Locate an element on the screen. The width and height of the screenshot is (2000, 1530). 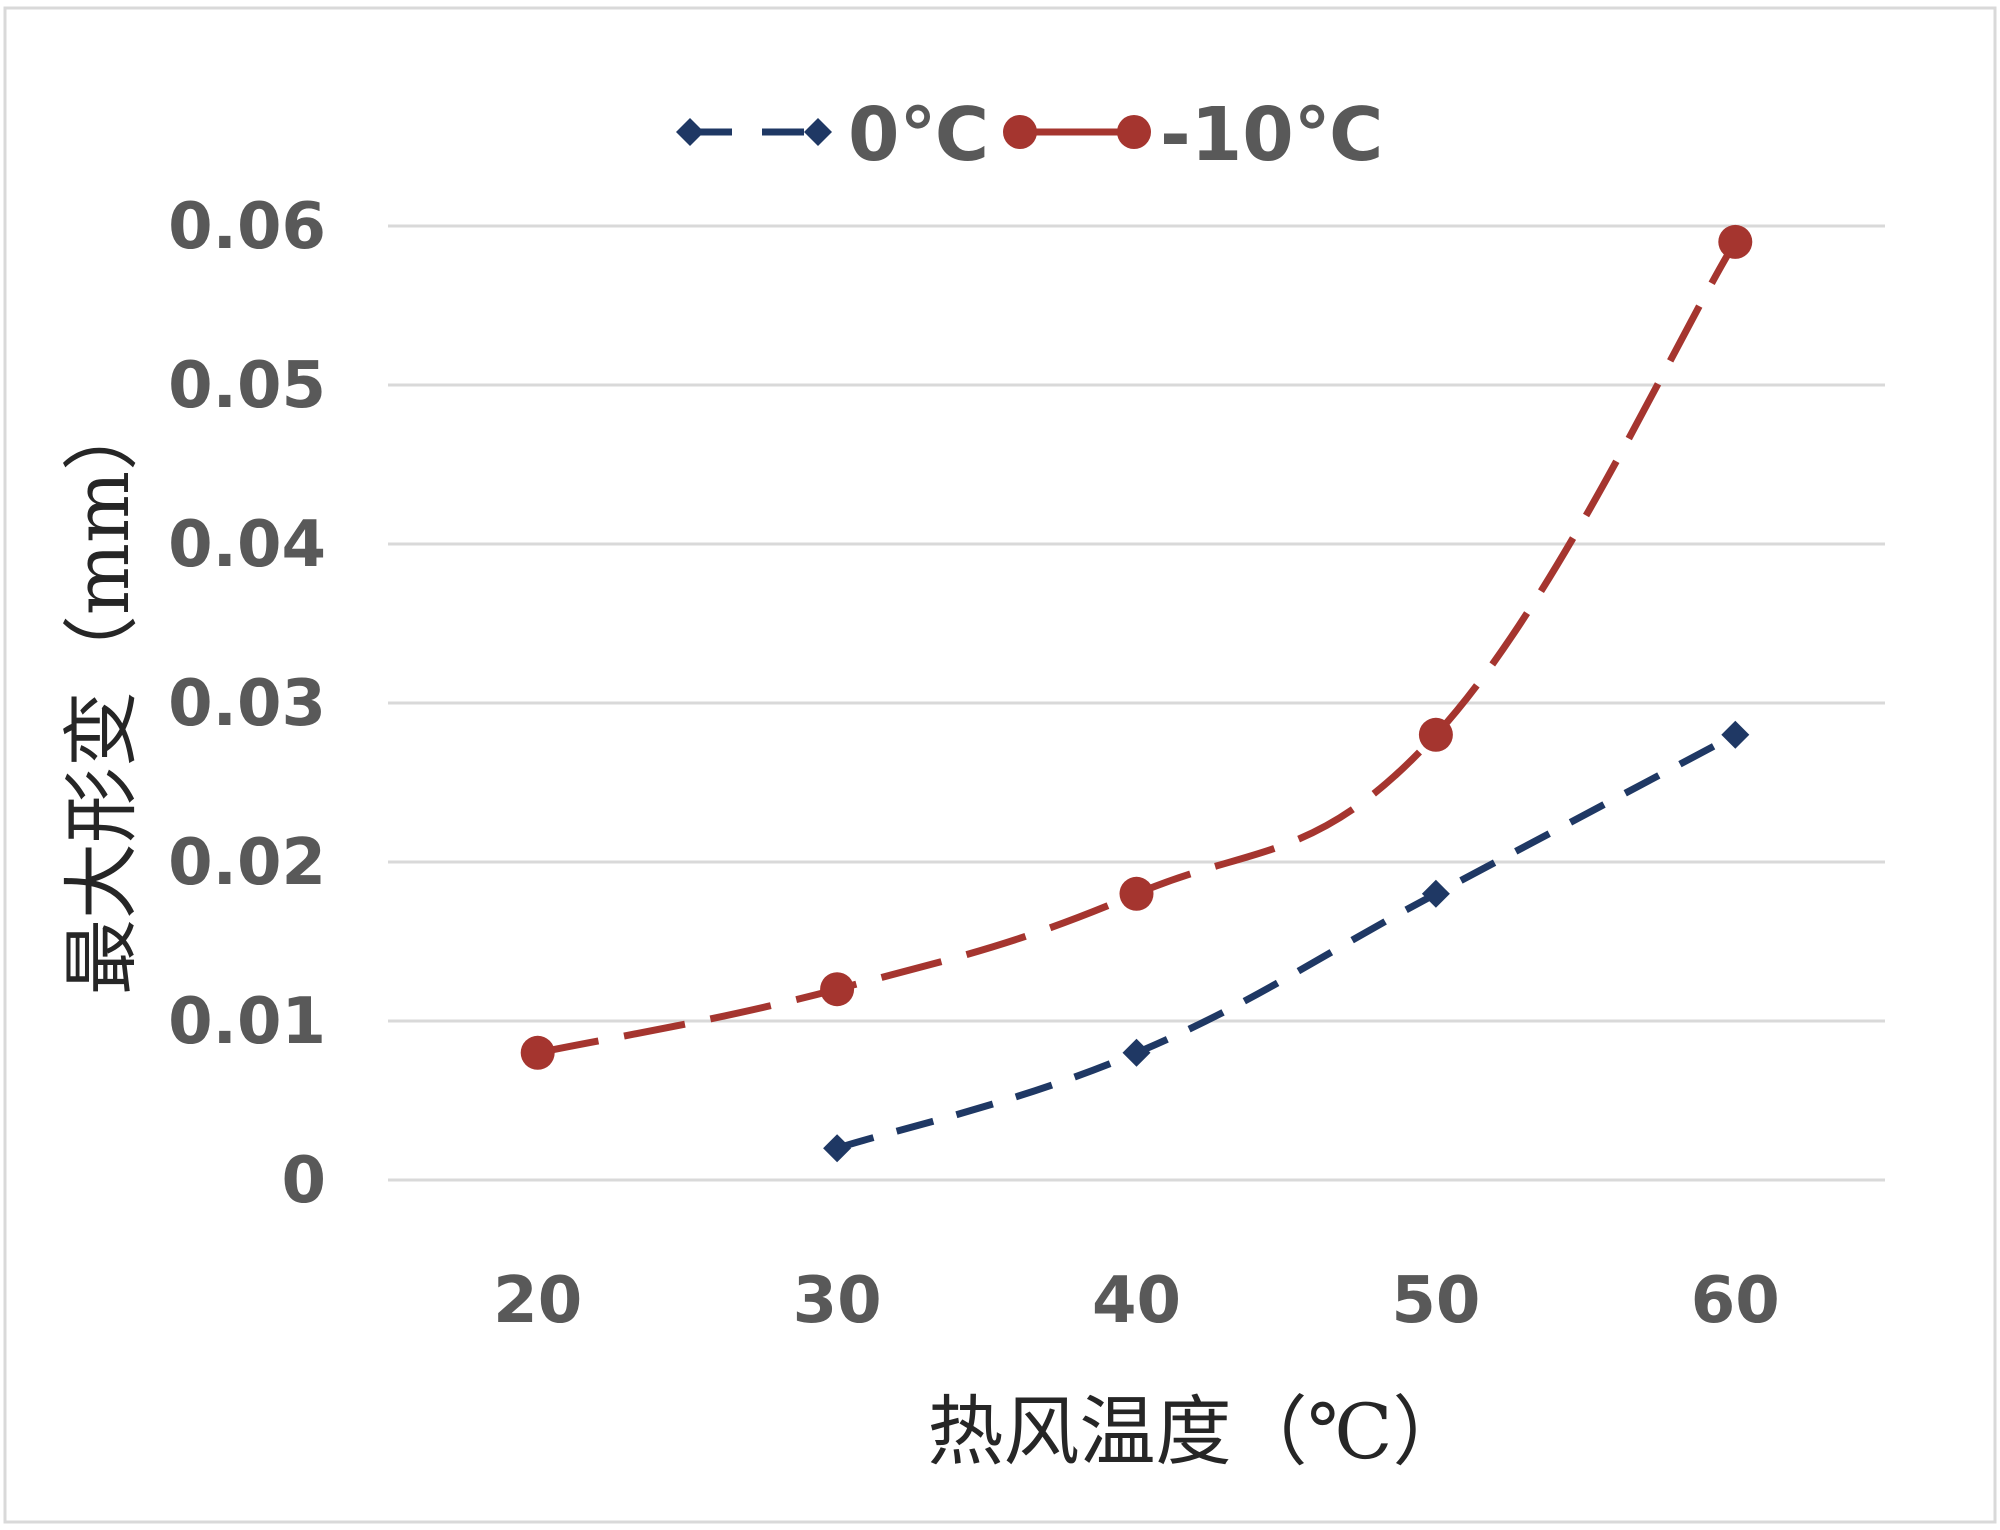
x-tick-label: 40 is located at coordinates (1136, 1301).